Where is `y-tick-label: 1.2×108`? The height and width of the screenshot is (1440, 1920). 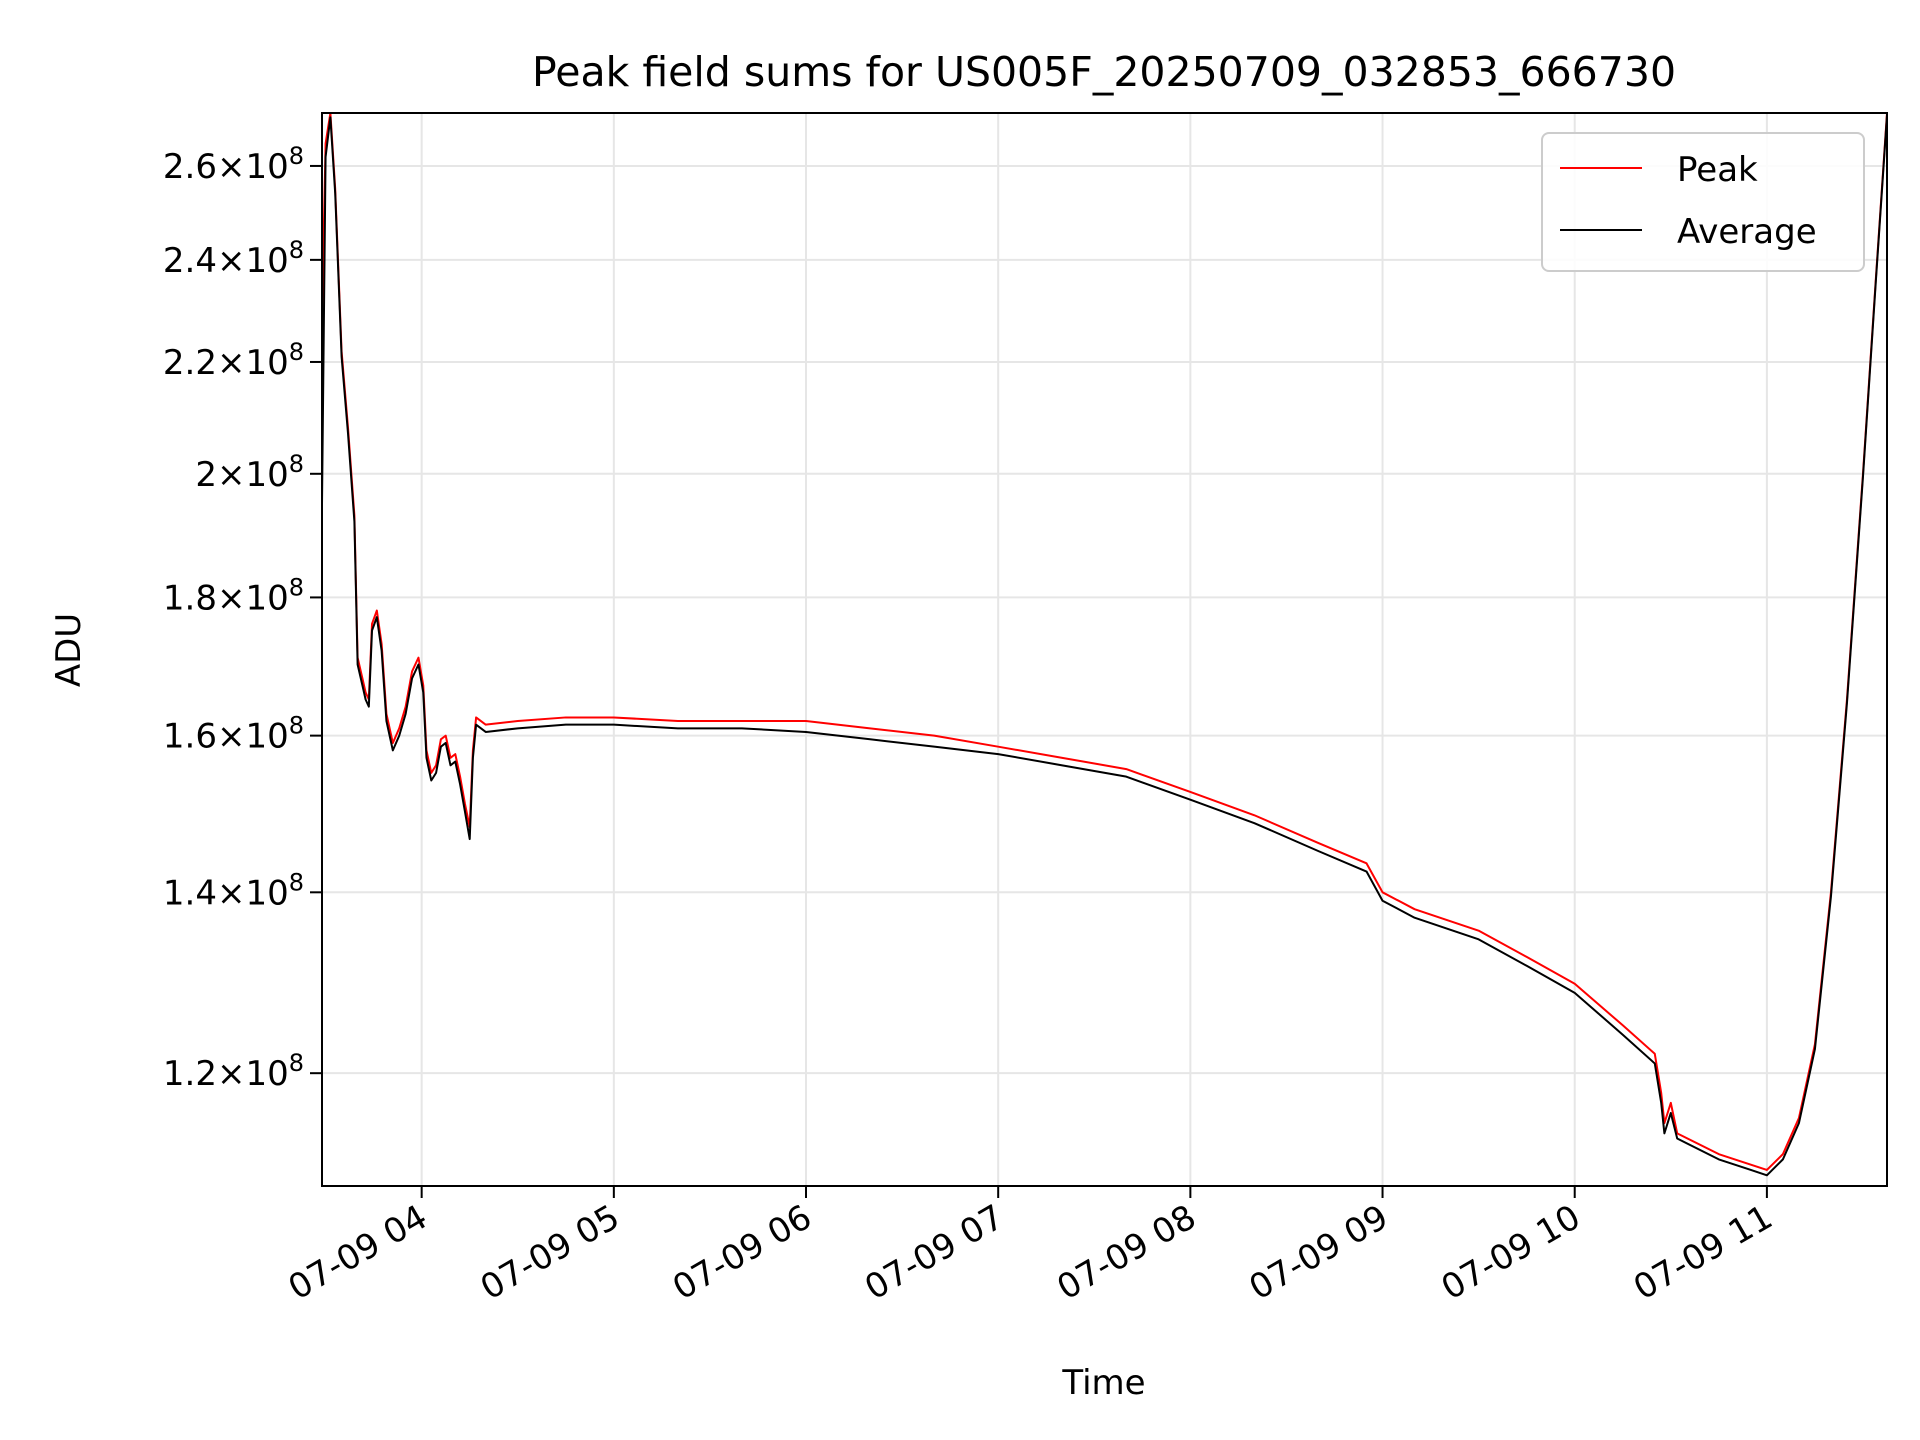 y-tick-label: 1.2×108 is located at coordinates (233, 1071).